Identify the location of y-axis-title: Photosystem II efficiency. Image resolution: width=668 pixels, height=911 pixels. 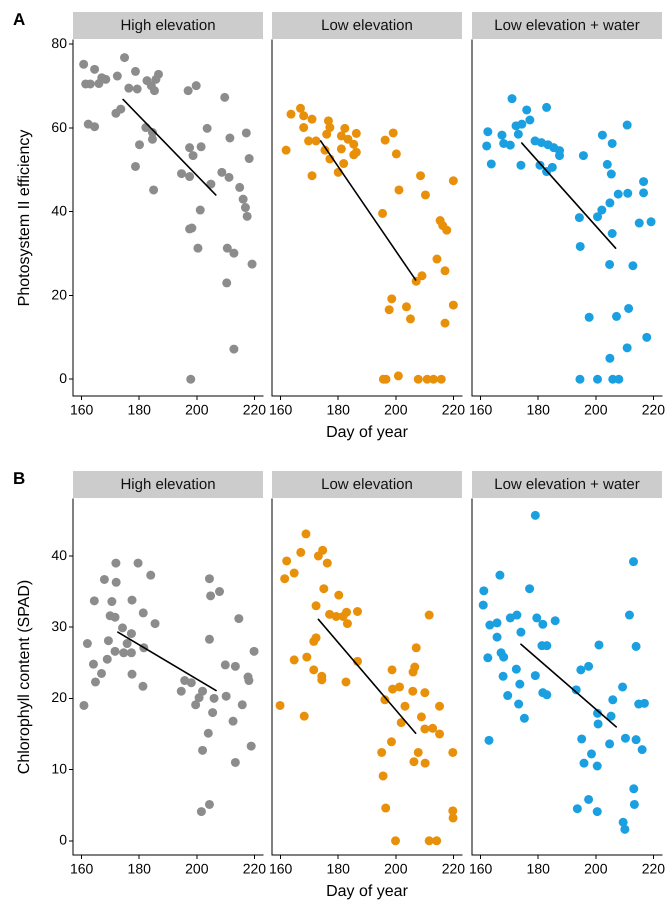
(25, 218).